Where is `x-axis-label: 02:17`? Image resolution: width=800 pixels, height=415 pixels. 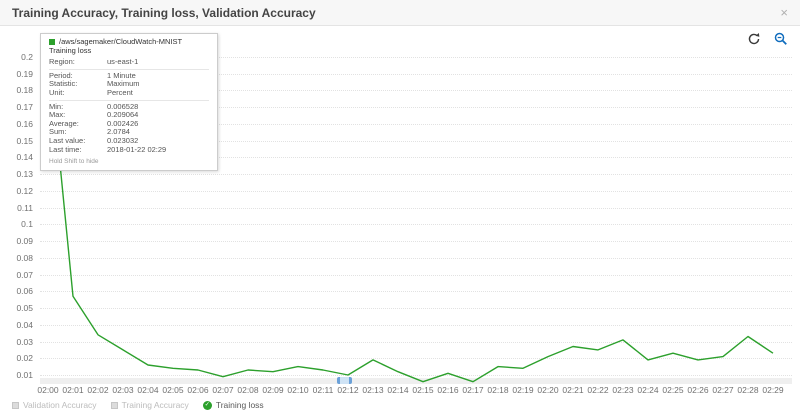
x-axis-label: 02:17 is located at coordinates (473, 390).